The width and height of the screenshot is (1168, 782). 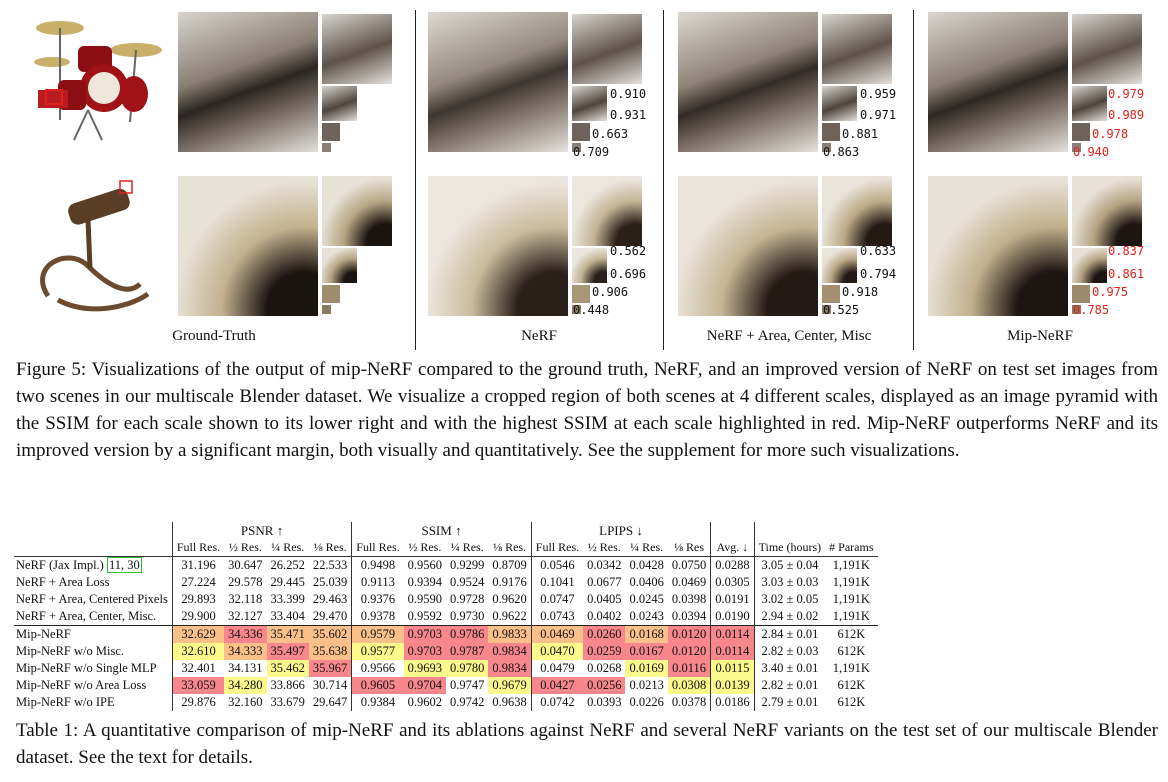 I want to click on table-cell: 0.9592, so click(x=425, y=616).